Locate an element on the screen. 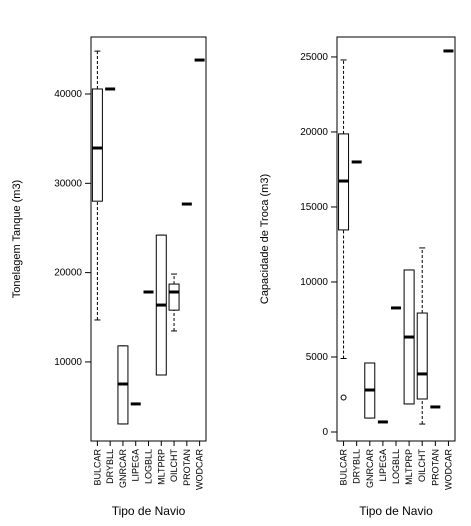 The image size is (471, 526). y-axis-label: Tonelagem Tanque (m3) is located at coordinates (17, 239).